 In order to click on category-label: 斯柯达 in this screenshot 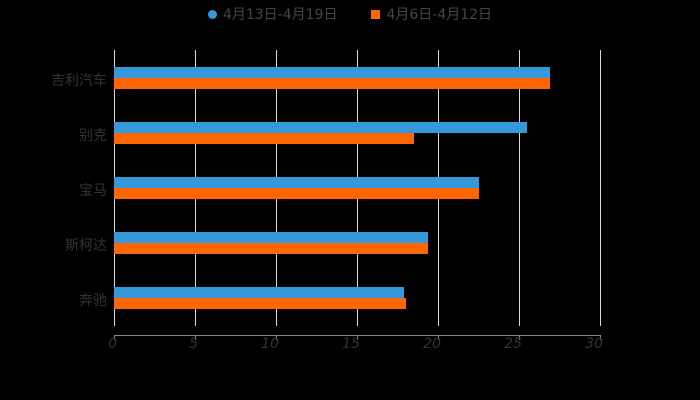, I will do `click(86, 246)`.